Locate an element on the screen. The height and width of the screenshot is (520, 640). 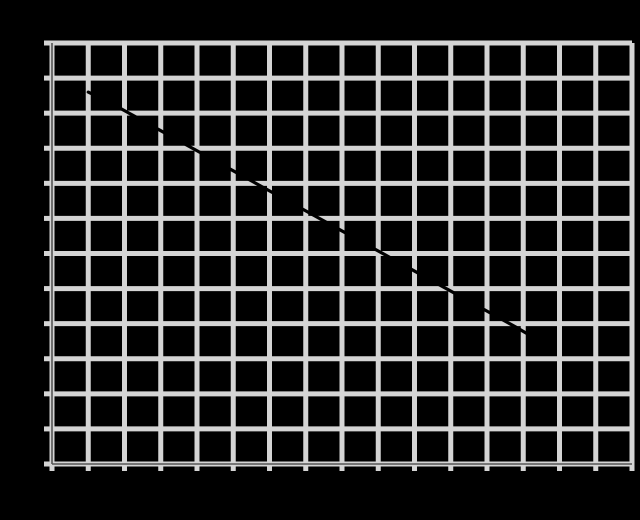
x-tick-label: 5 is located at coordinates (233, 482).